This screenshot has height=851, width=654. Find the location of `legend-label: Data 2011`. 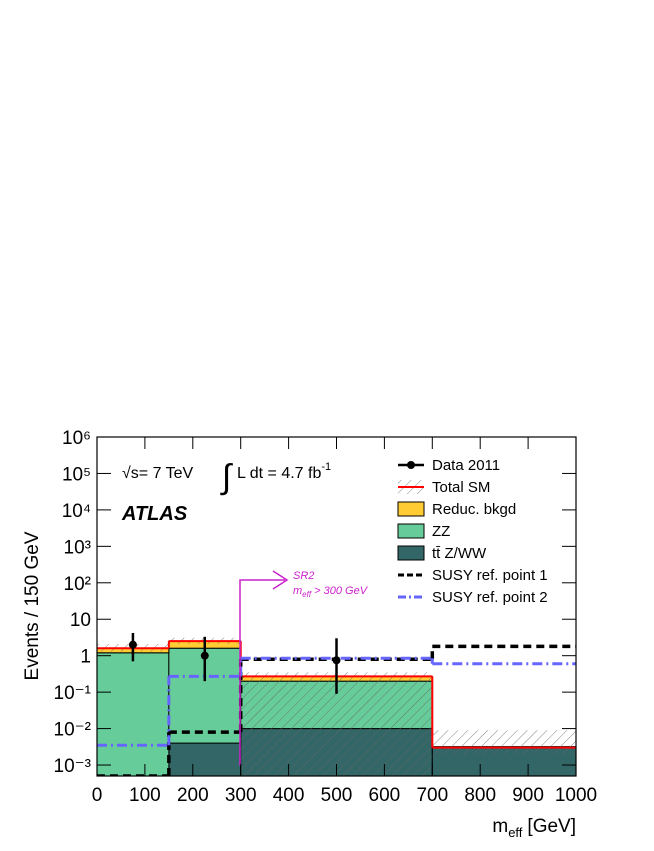

legend-label: Data 2011 is located at coordinates (466, 465).